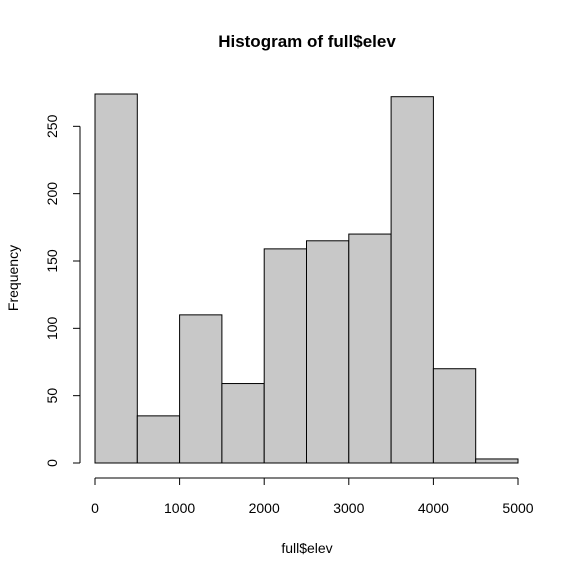 This screenshot has height=576, width=576. What do you see at coordinates (52, 463) in the screenshot?
I see `y-tick-label: 0` at bounding box center [52, 463].